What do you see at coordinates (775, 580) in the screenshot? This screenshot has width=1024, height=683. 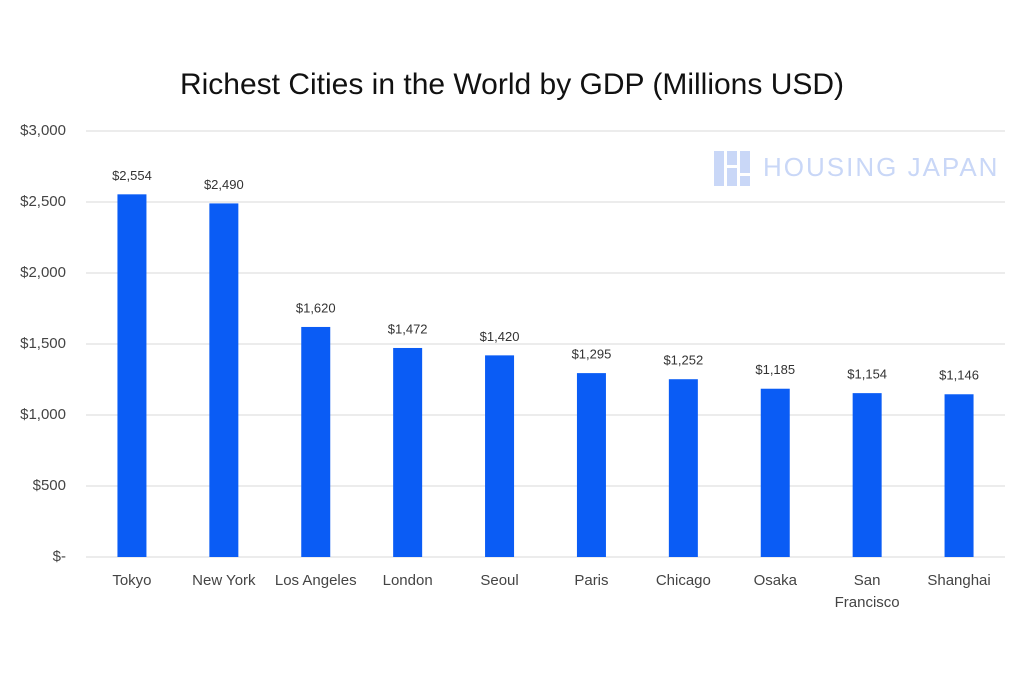 I see `x-tick-label: Osaka` at bounding box center [775, 580].